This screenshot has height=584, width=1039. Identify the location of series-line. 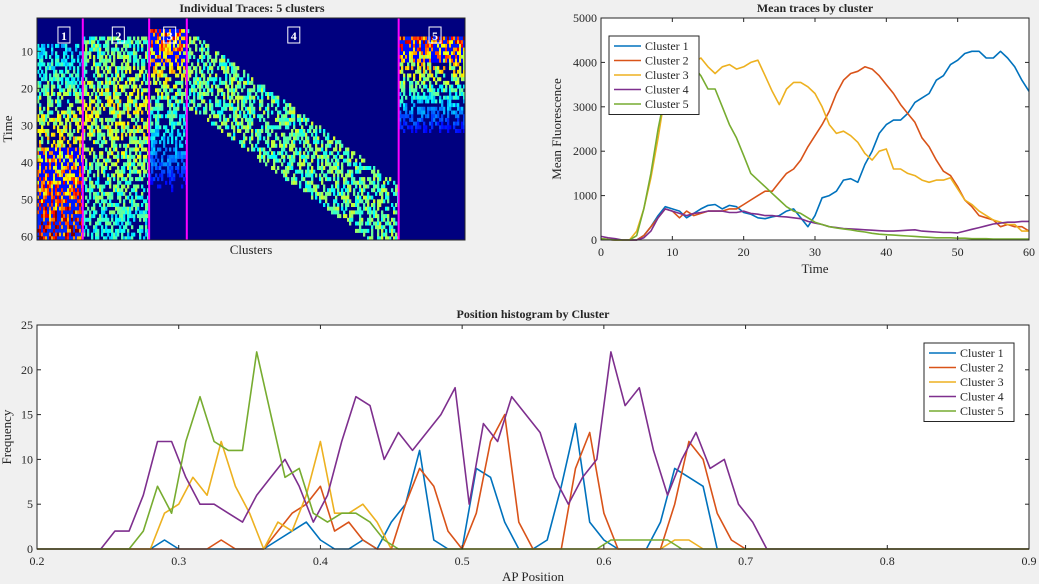
(814, 224).